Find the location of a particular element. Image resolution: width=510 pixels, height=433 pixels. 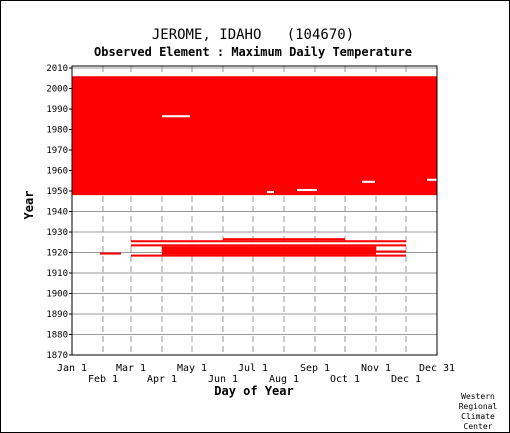

y-tick-label: 1990 is located at coordinates (57, 110).